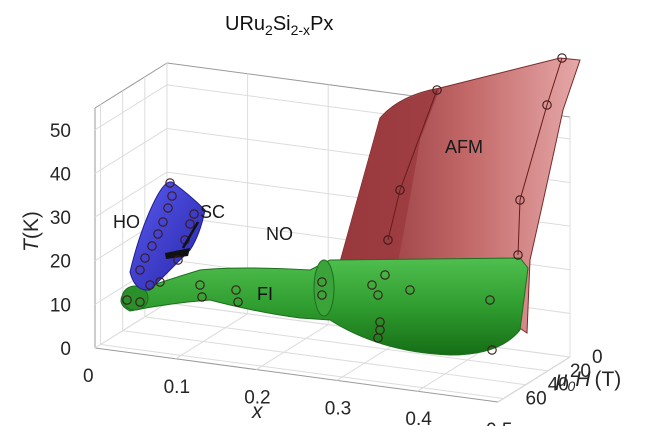 The width and height of the screenshot is (657, 426). I want to click on y-axis-label: μ0H (T), so click(588, 381).